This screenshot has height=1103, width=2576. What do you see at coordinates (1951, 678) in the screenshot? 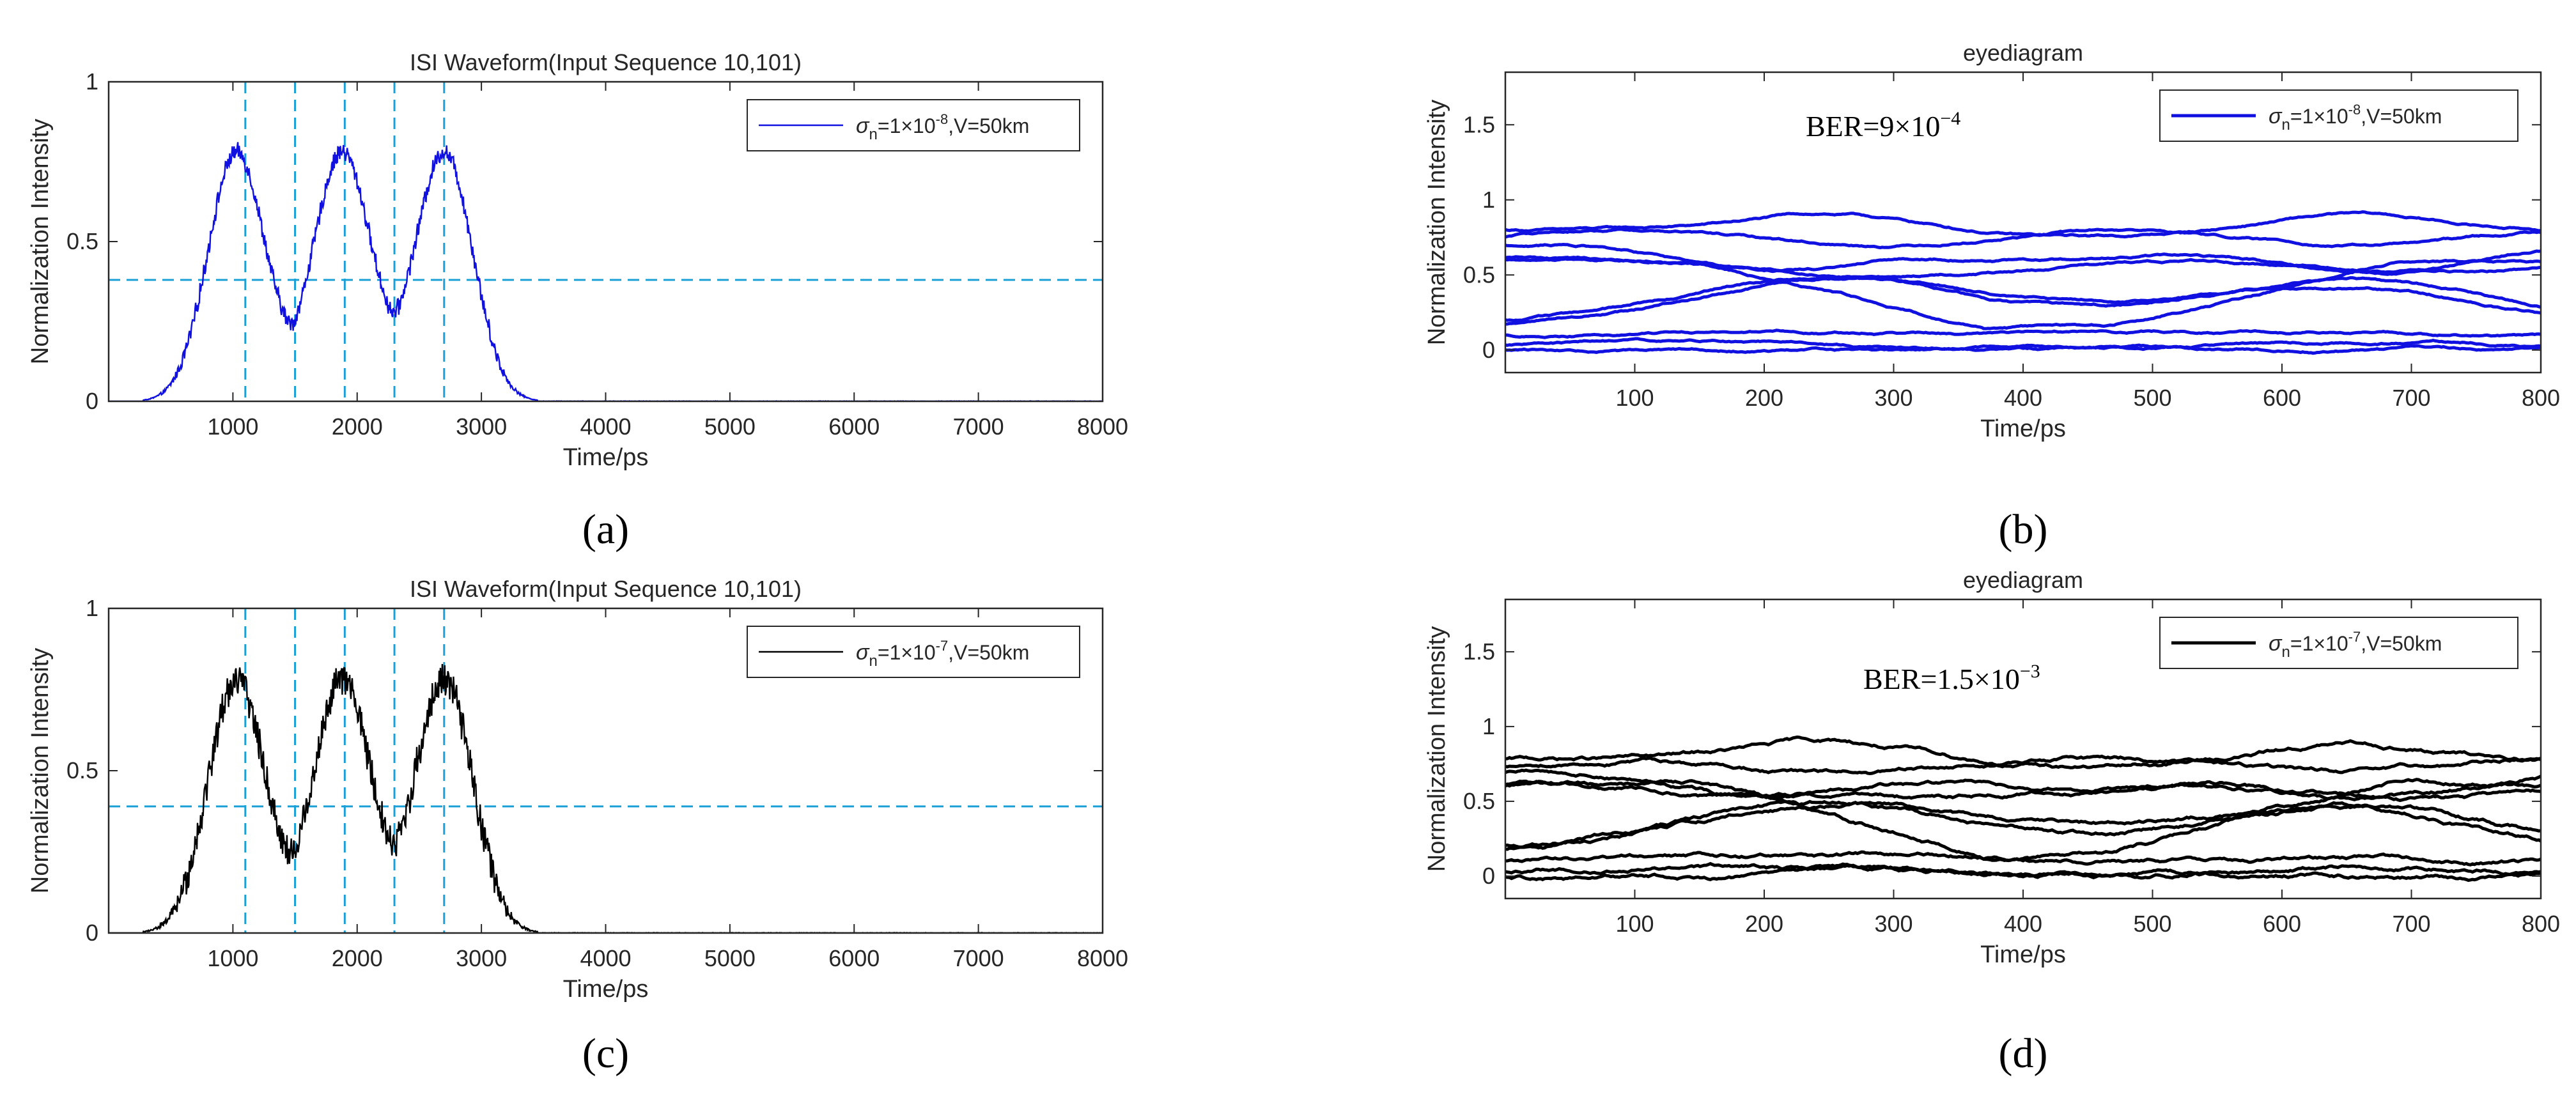
I see `ber-annotation: BER=1.5×10−3` at bounding box center [1951, 678].